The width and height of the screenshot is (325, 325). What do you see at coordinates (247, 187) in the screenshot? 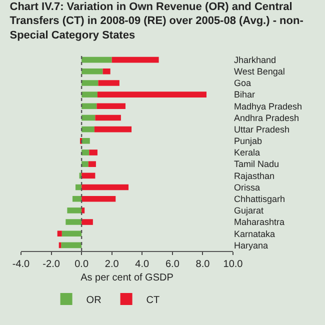
I see `y-tick-label: Orissa` at bounding box center [247, 187].